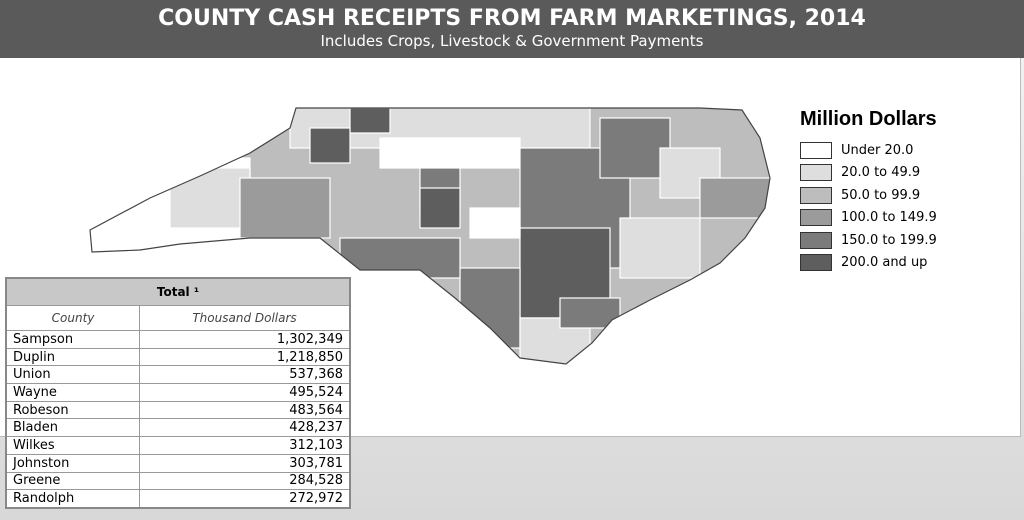 The height and width of the screenshot is (520, 1024). I want to click on county-value: 284,528, so click(245, 481).